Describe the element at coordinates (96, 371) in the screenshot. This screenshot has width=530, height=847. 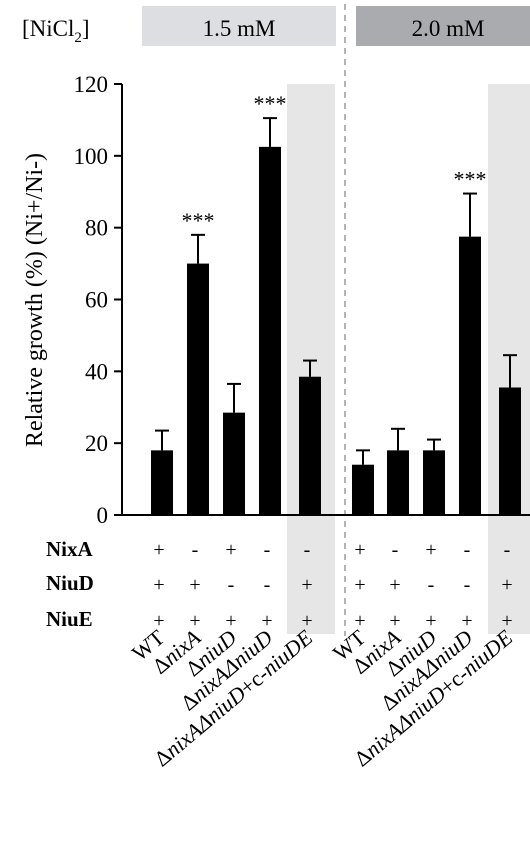
I see `y-tick-label-2: 40` at that location.